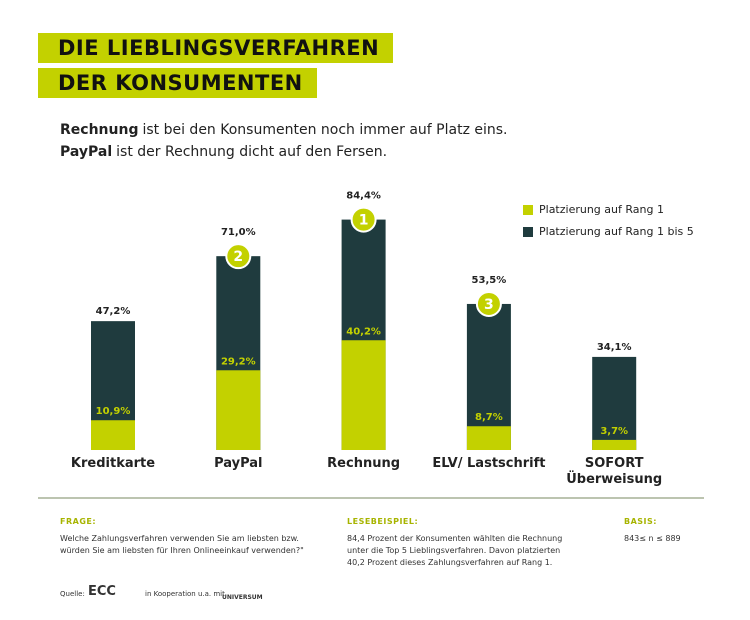 This screenshot has height=620, width=750. I want to click on rank-number: 3, so click(489, 305).